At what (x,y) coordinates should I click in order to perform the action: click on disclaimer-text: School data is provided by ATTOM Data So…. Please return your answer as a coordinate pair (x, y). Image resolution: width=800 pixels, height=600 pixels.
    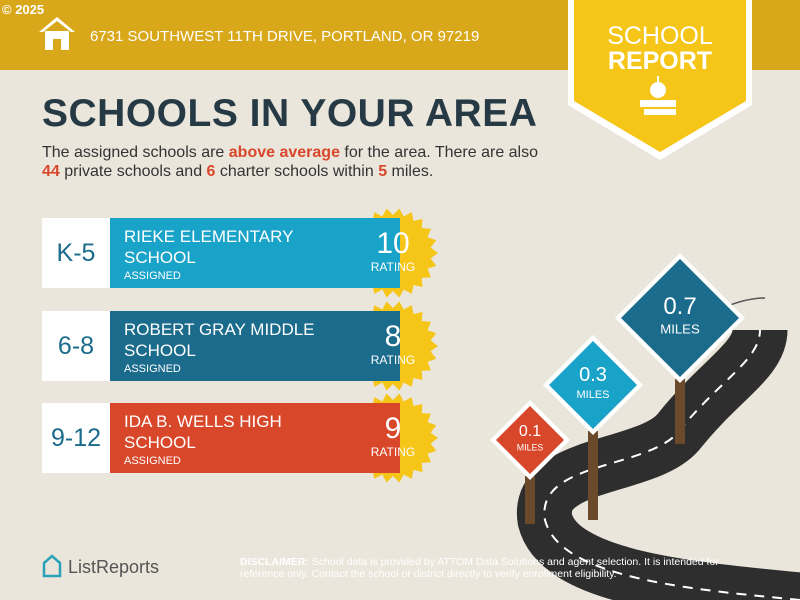
    Looking at the image, I should click on (479, 568).